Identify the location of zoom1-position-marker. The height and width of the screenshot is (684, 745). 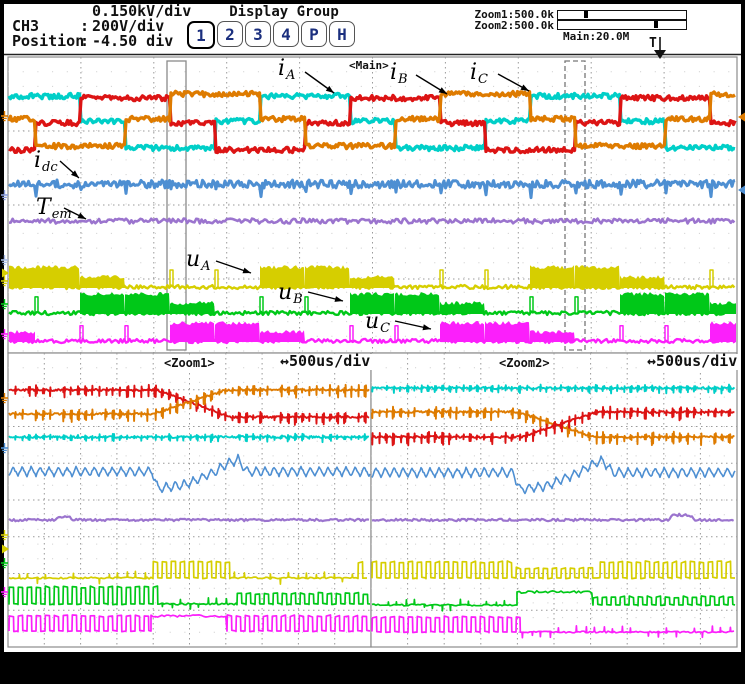
(585, 14).